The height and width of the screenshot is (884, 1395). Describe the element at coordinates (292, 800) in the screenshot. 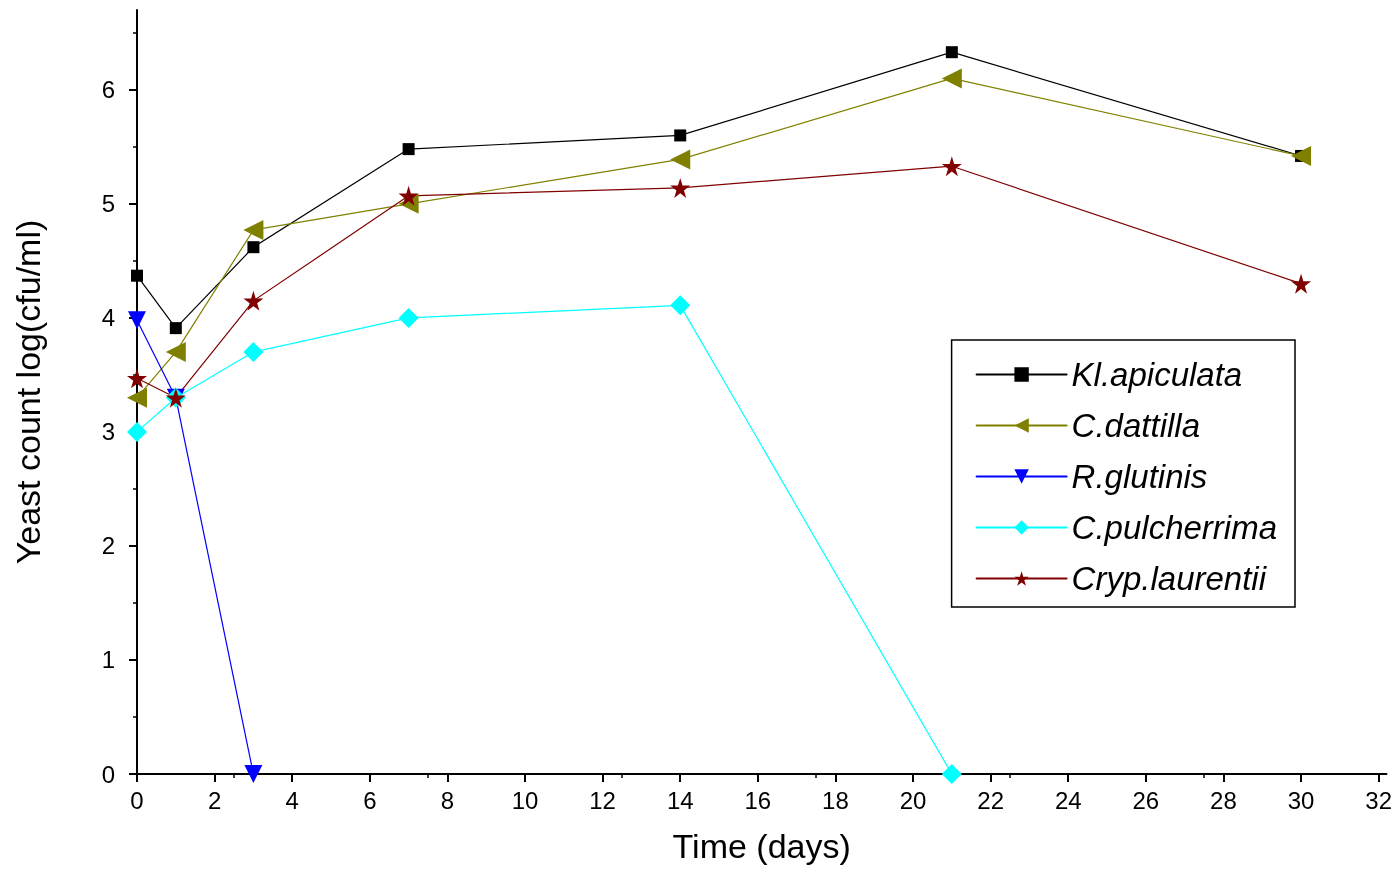

I see `x-tick-label: 4` at that location.